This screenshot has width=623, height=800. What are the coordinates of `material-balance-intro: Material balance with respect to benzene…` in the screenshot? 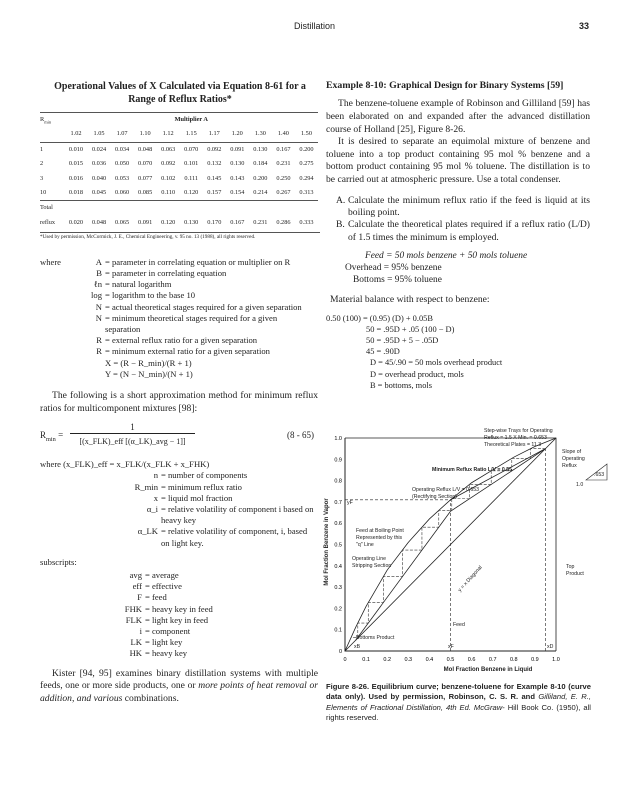 It's located at (410, 300).